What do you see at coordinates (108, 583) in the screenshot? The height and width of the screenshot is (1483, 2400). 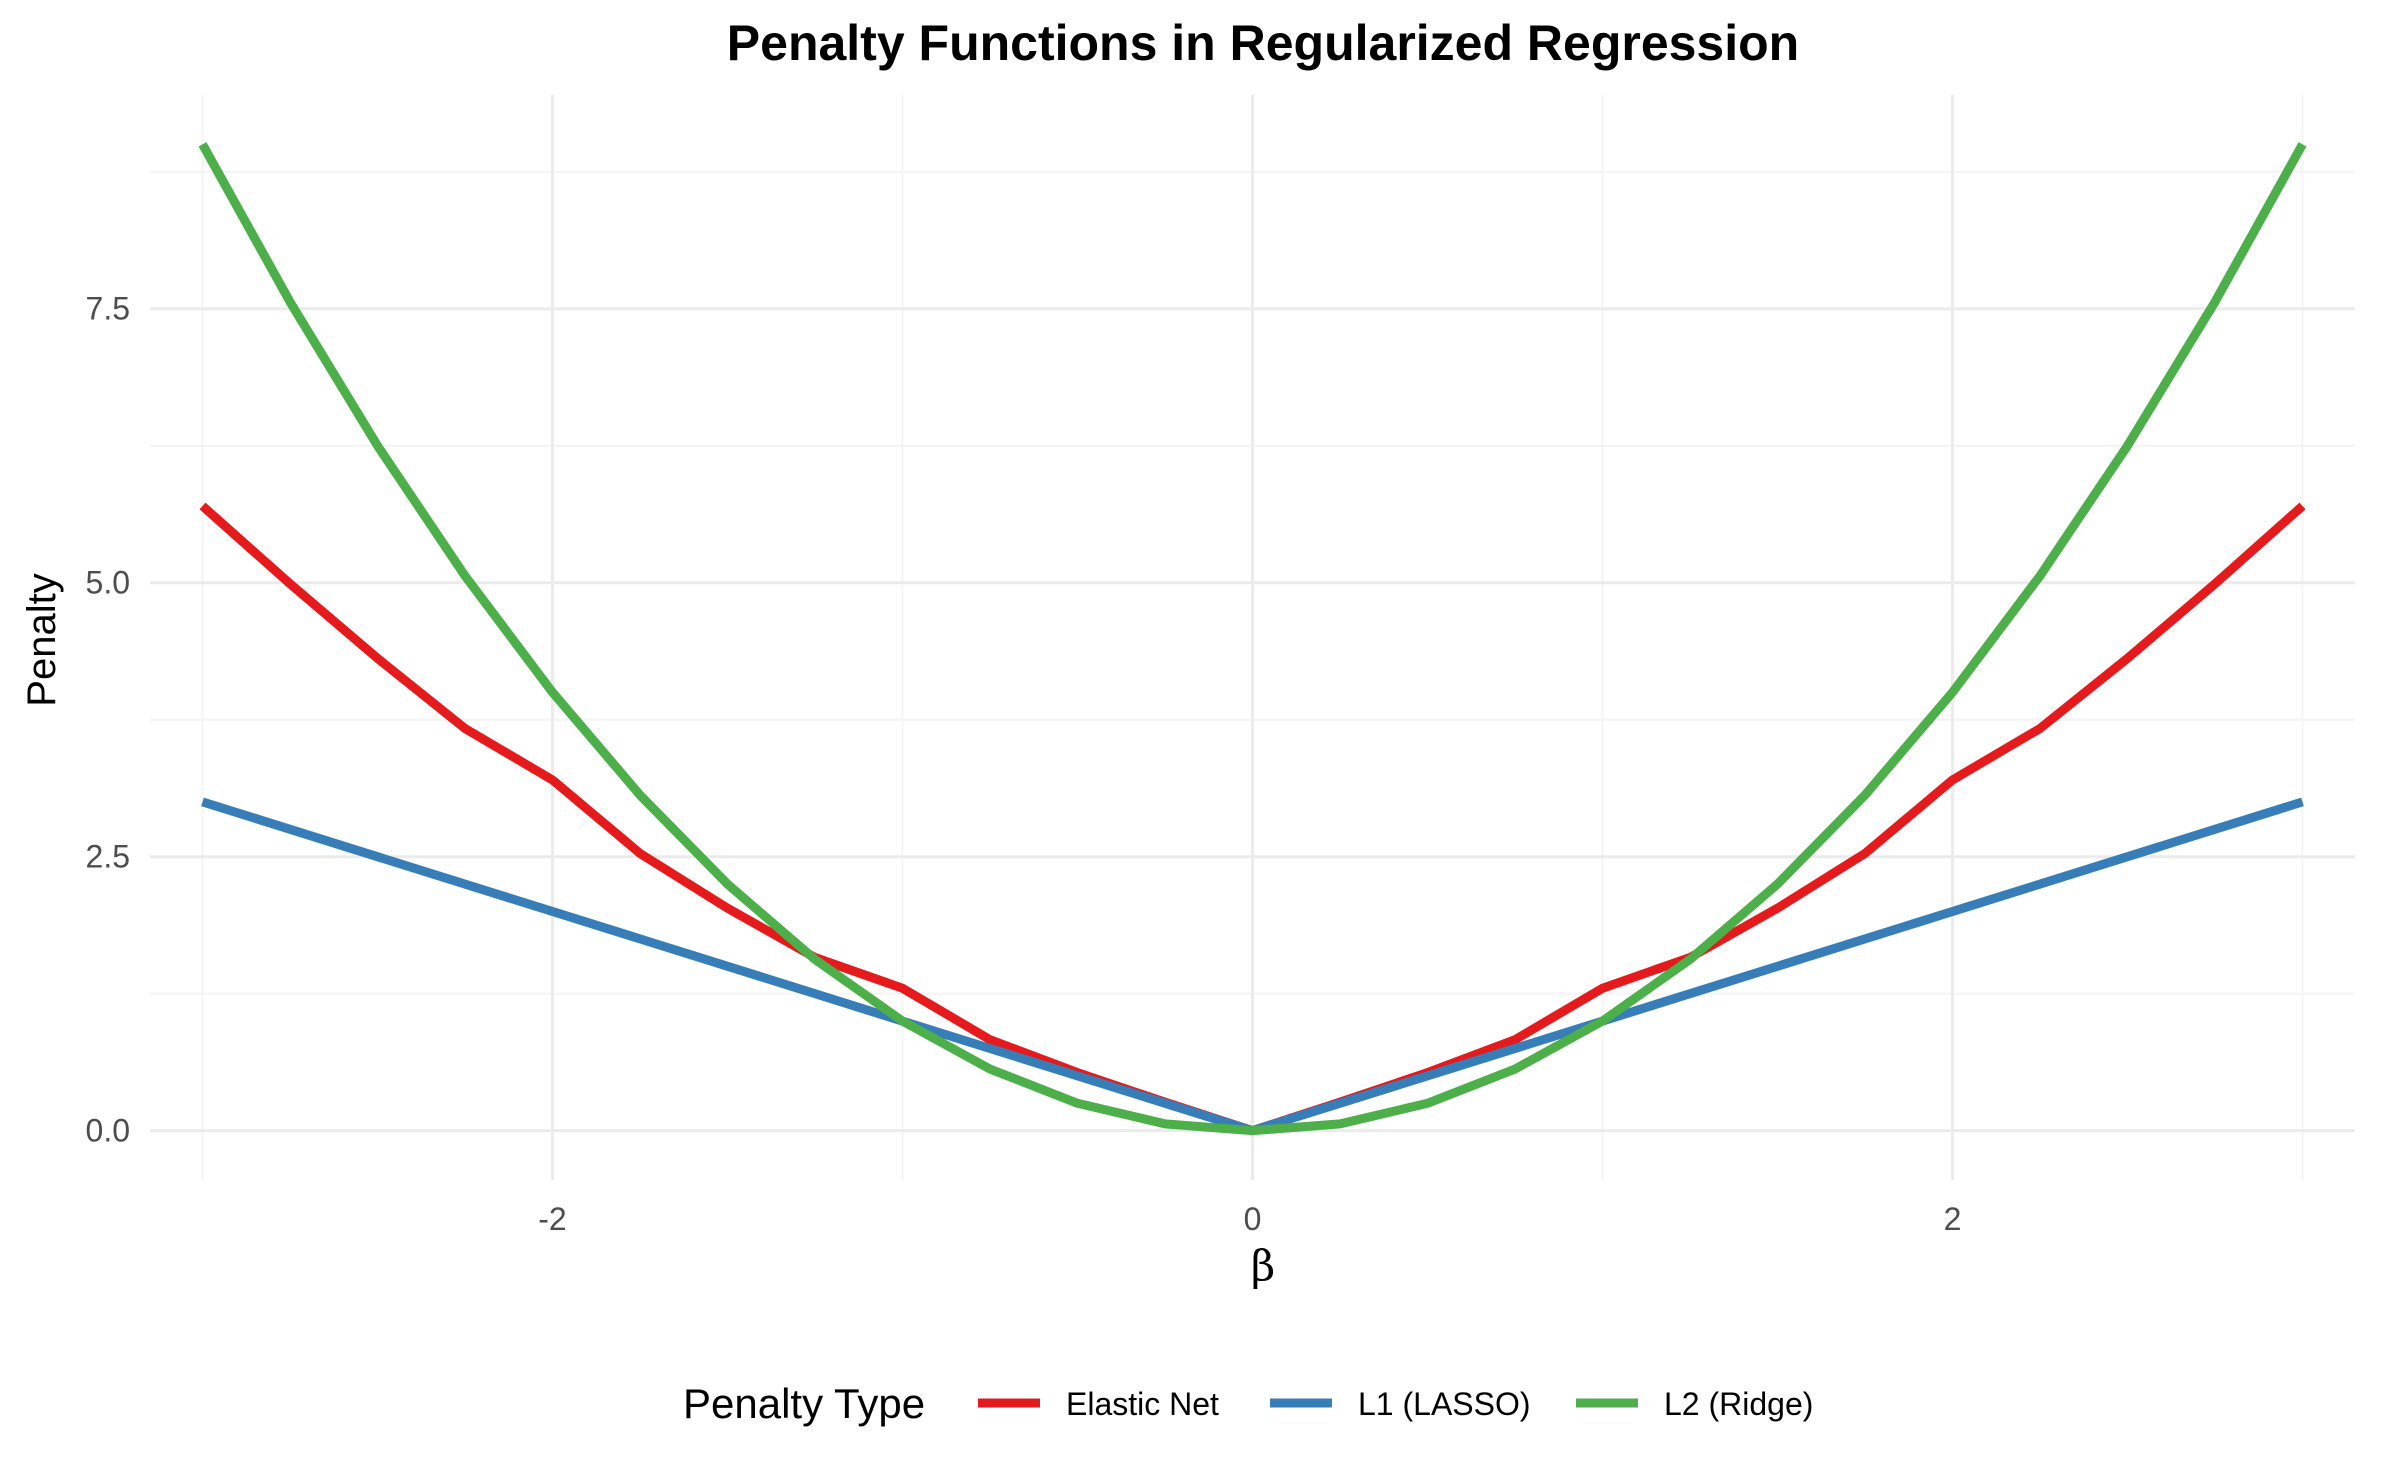 I see `y-tick-label-2: 5.0` at bounding box center [108, 583].